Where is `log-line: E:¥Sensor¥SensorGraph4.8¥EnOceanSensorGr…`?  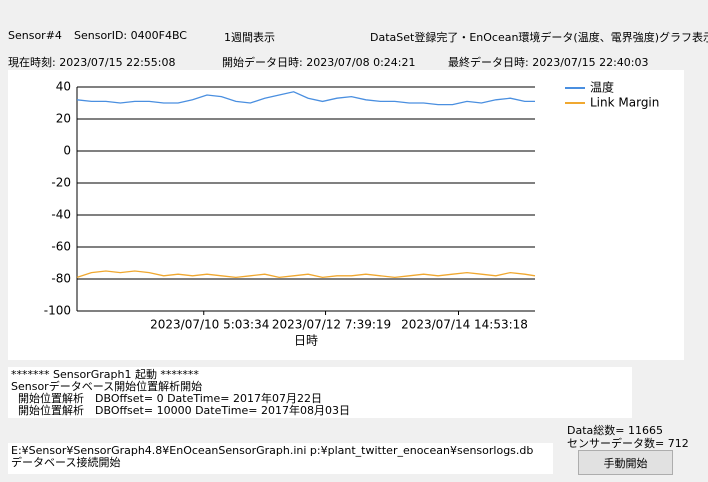 log-line: E:¥Sensor¥SensorGraph4.8¥EnOceanSensorGr… is located at coordinates (272, 450).